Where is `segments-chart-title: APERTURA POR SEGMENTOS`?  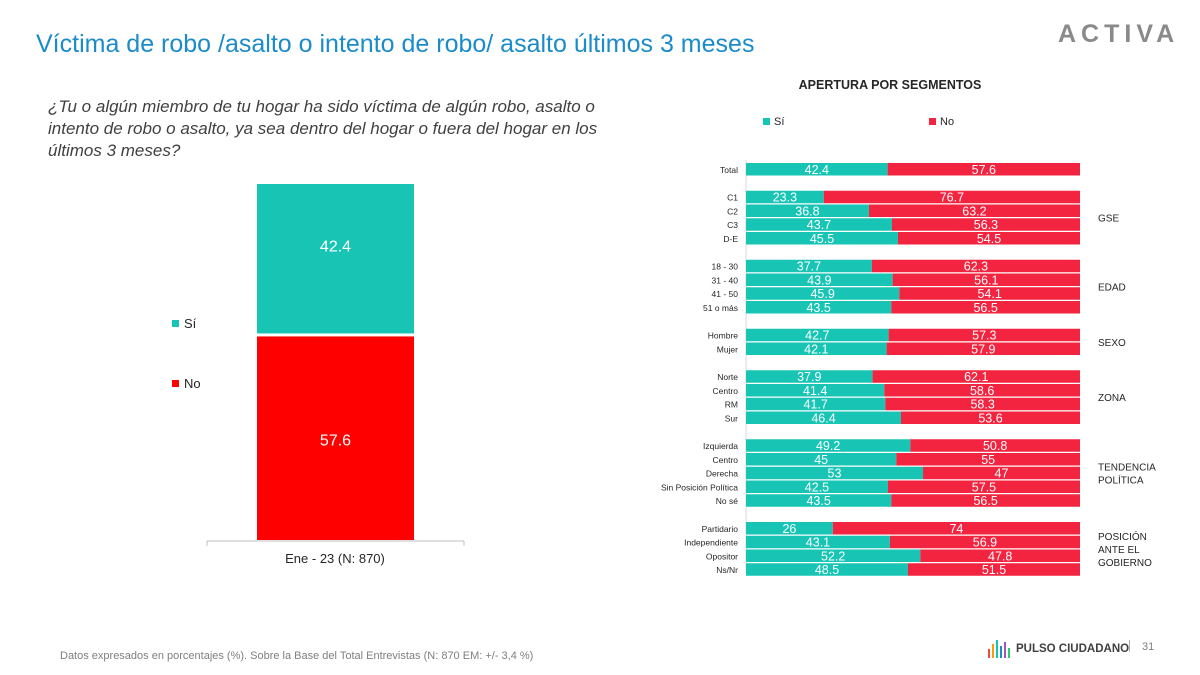 segments-chart-title: APERTURA POR SEGMENTOS is located at coordinates (890, 85).